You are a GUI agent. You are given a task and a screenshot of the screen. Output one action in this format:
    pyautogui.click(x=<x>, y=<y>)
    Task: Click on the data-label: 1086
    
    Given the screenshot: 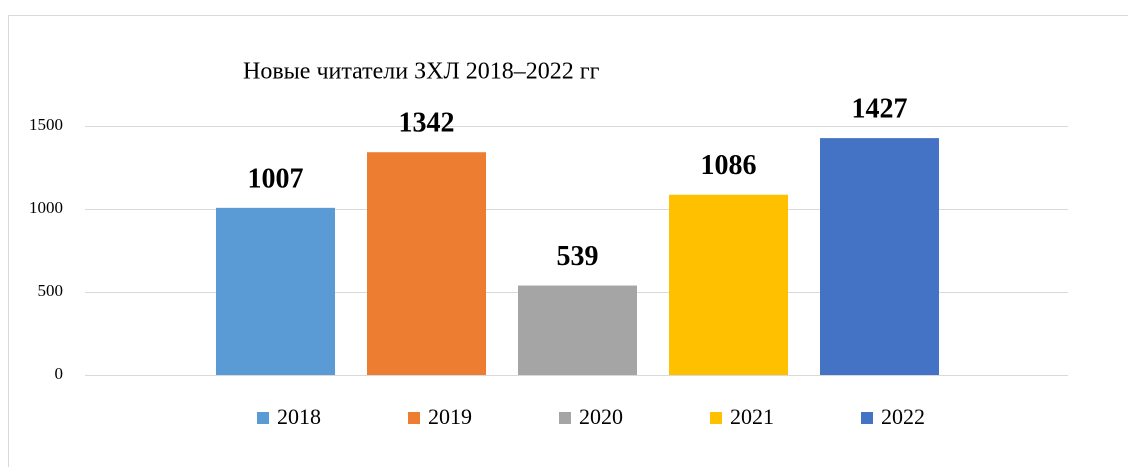 What is the action you would take?
    pyautogui.click(x=729, y=165)
    